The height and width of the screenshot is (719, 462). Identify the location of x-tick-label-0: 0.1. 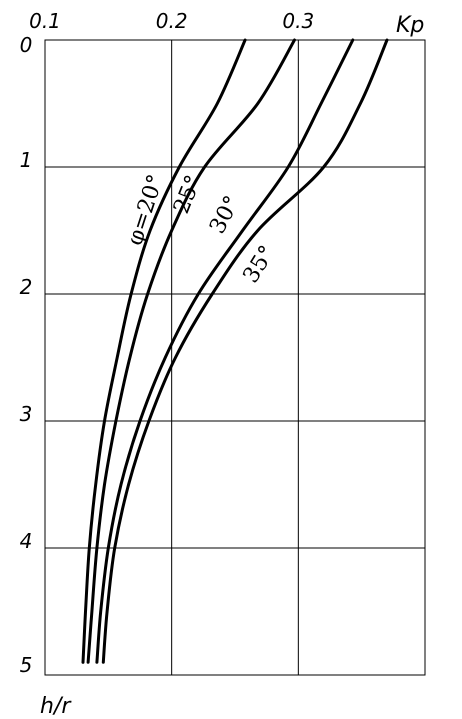
(45, 21).